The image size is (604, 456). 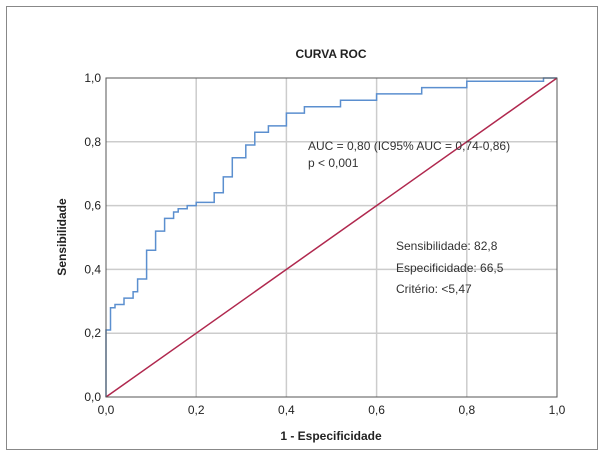 What do you see at coordinates (330, 54) in the screenshot?
I see `chart-title: CURVA ROC` at bounding box center [330, 54].